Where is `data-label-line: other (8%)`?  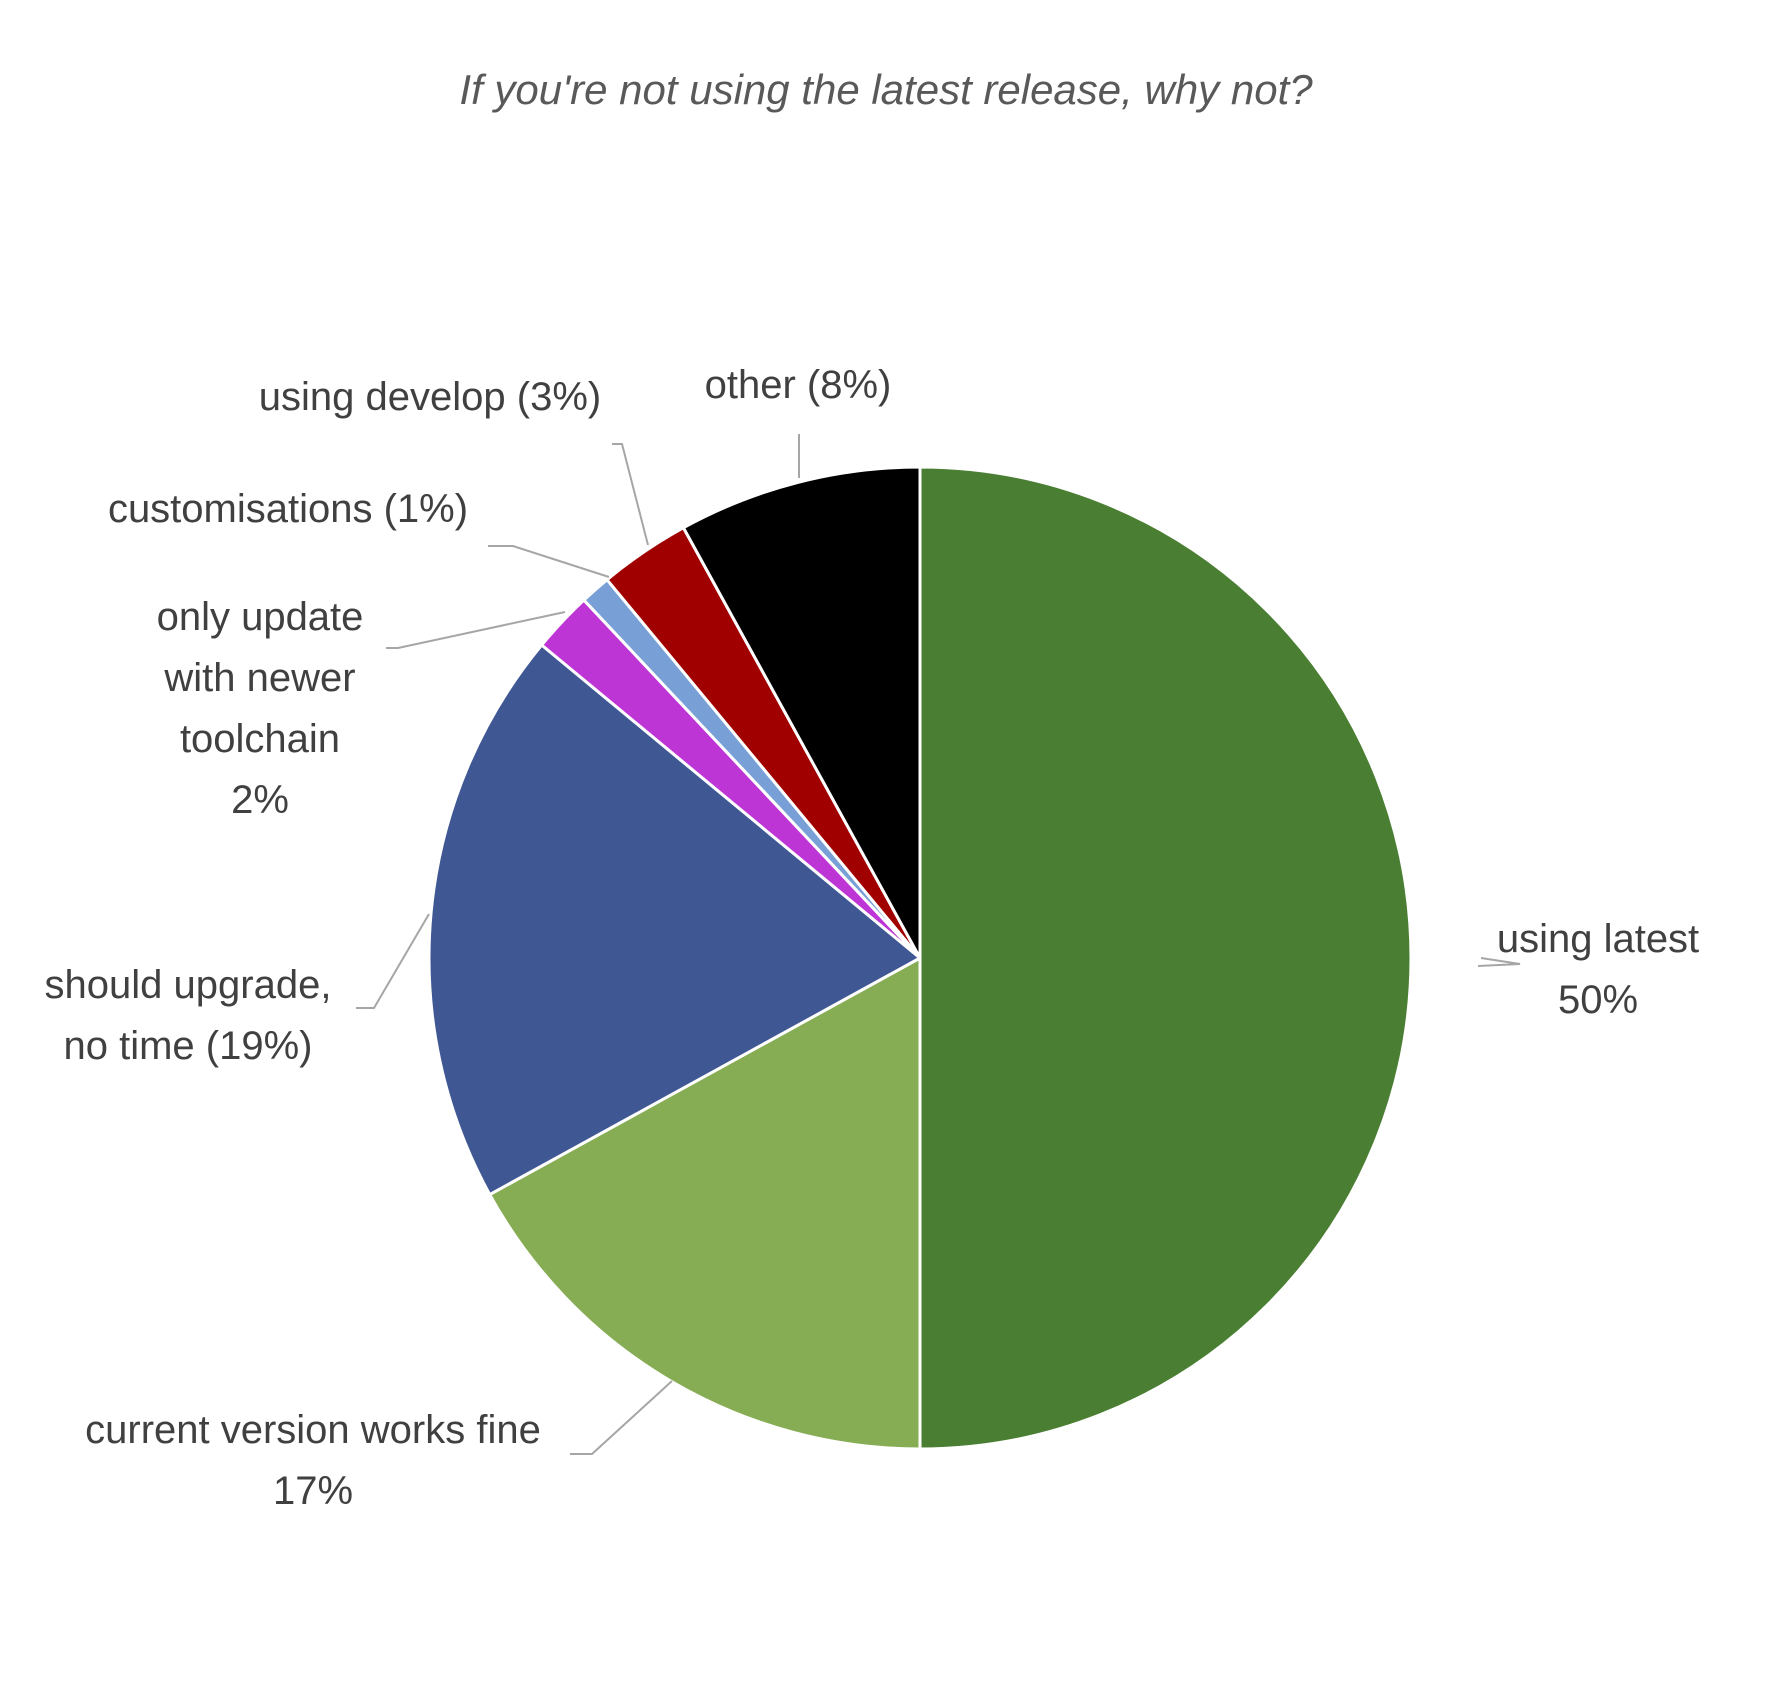 data-label-line: other (8%) is located at coordinates (798, 385).